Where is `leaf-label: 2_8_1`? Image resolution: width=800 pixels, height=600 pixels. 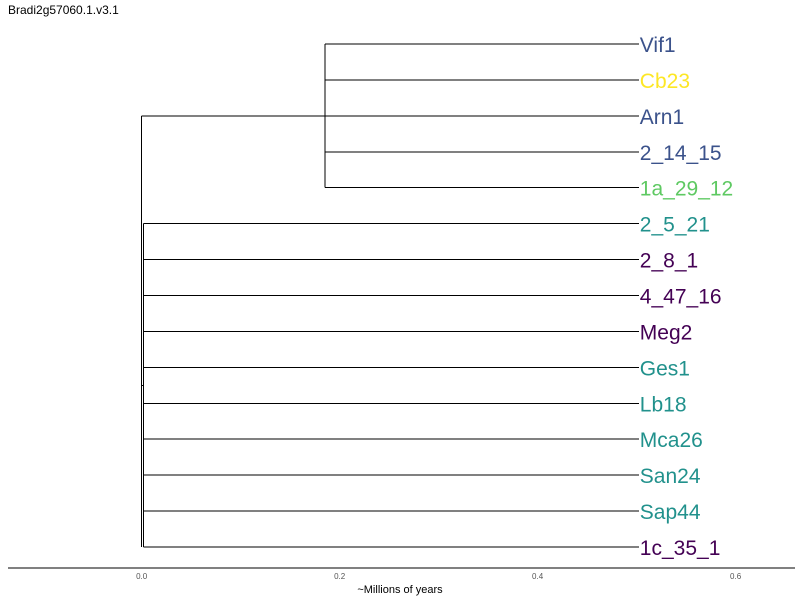 leaf-label: 2_8_1 is located at coordinates (669, 261).